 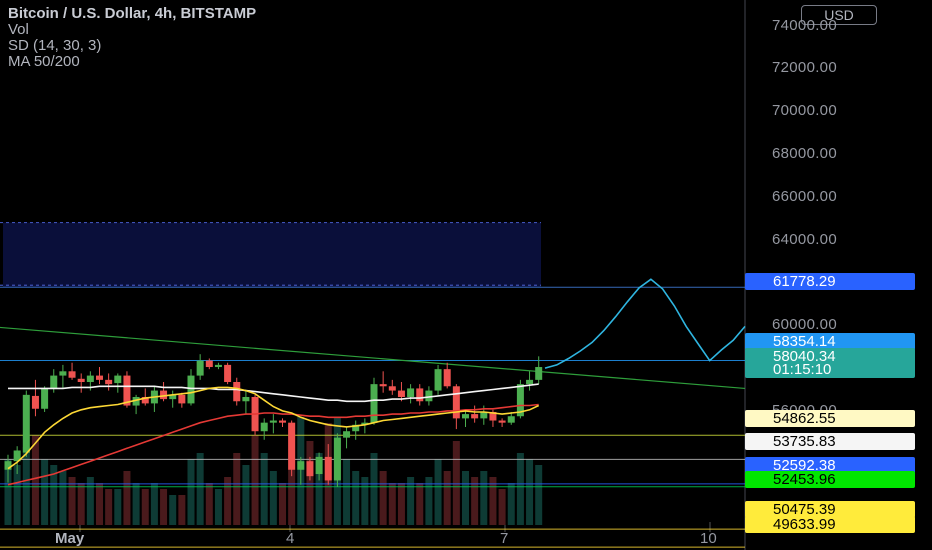 I want to click on time-axis-label: May, so click(x=70, y=538).